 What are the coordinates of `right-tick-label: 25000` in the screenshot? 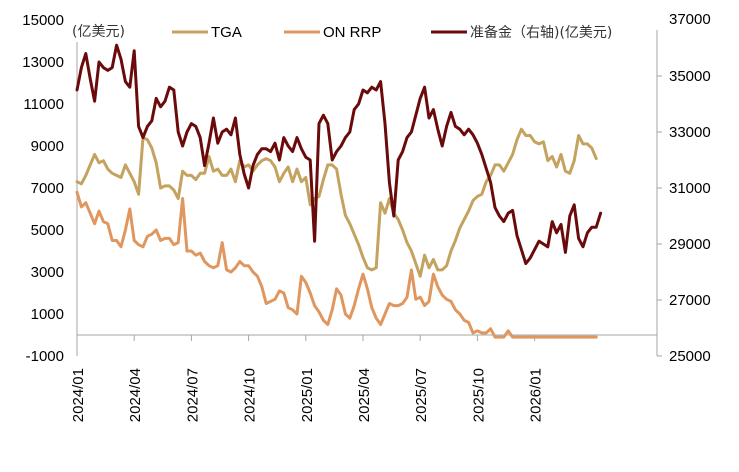 It's located at (690, 356).